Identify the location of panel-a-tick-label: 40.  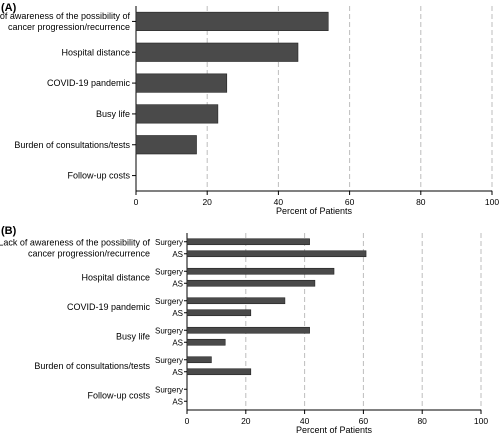
(279, 202).